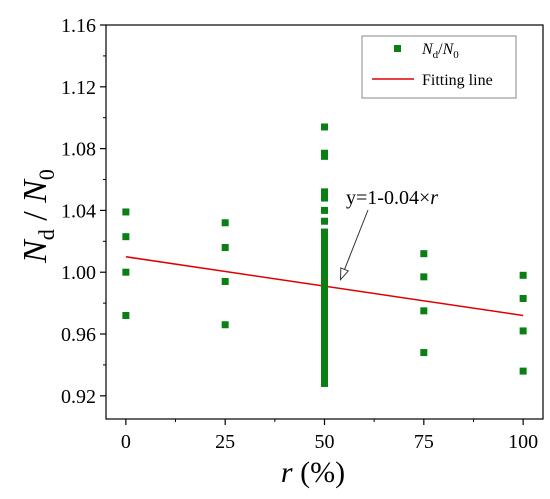  I want to click on legend: Nd/N0 Fitting line, so click(439, 67).